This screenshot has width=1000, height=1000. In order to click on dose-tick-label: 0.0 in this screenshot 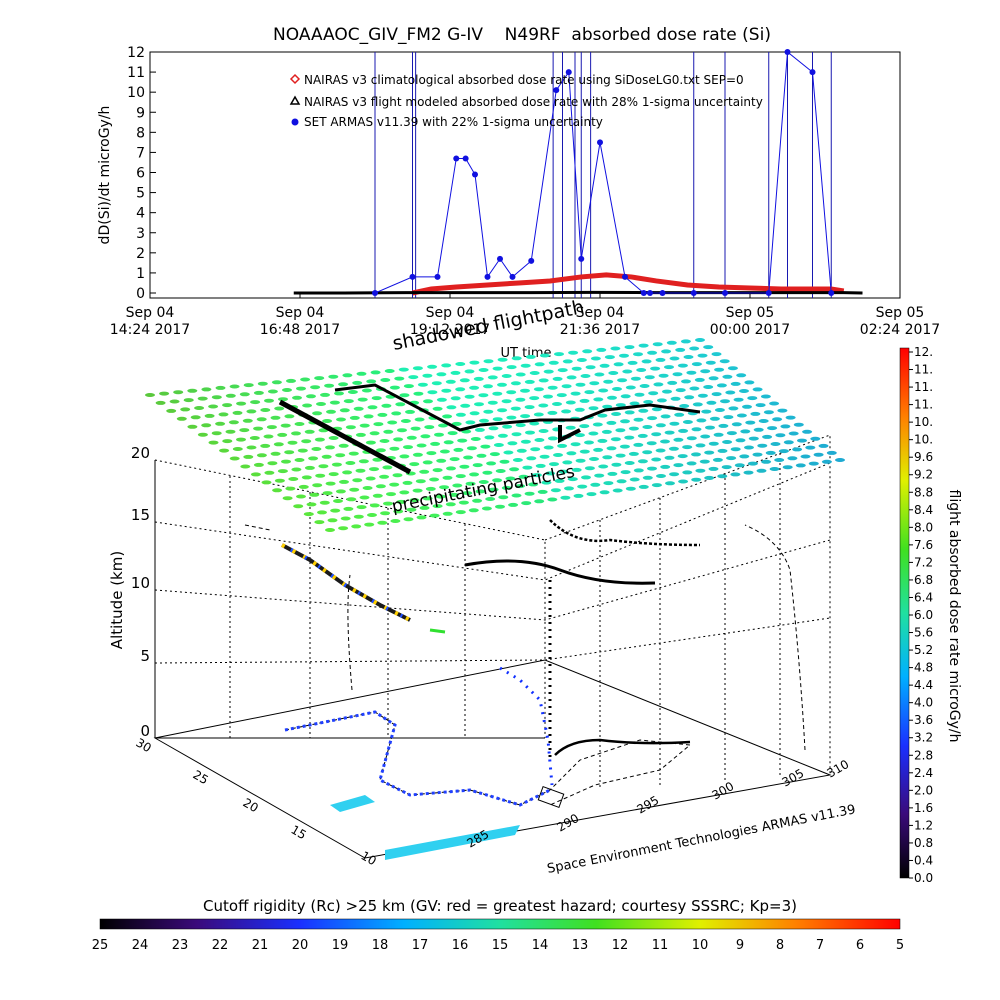, I will do `click(923, 878)`.